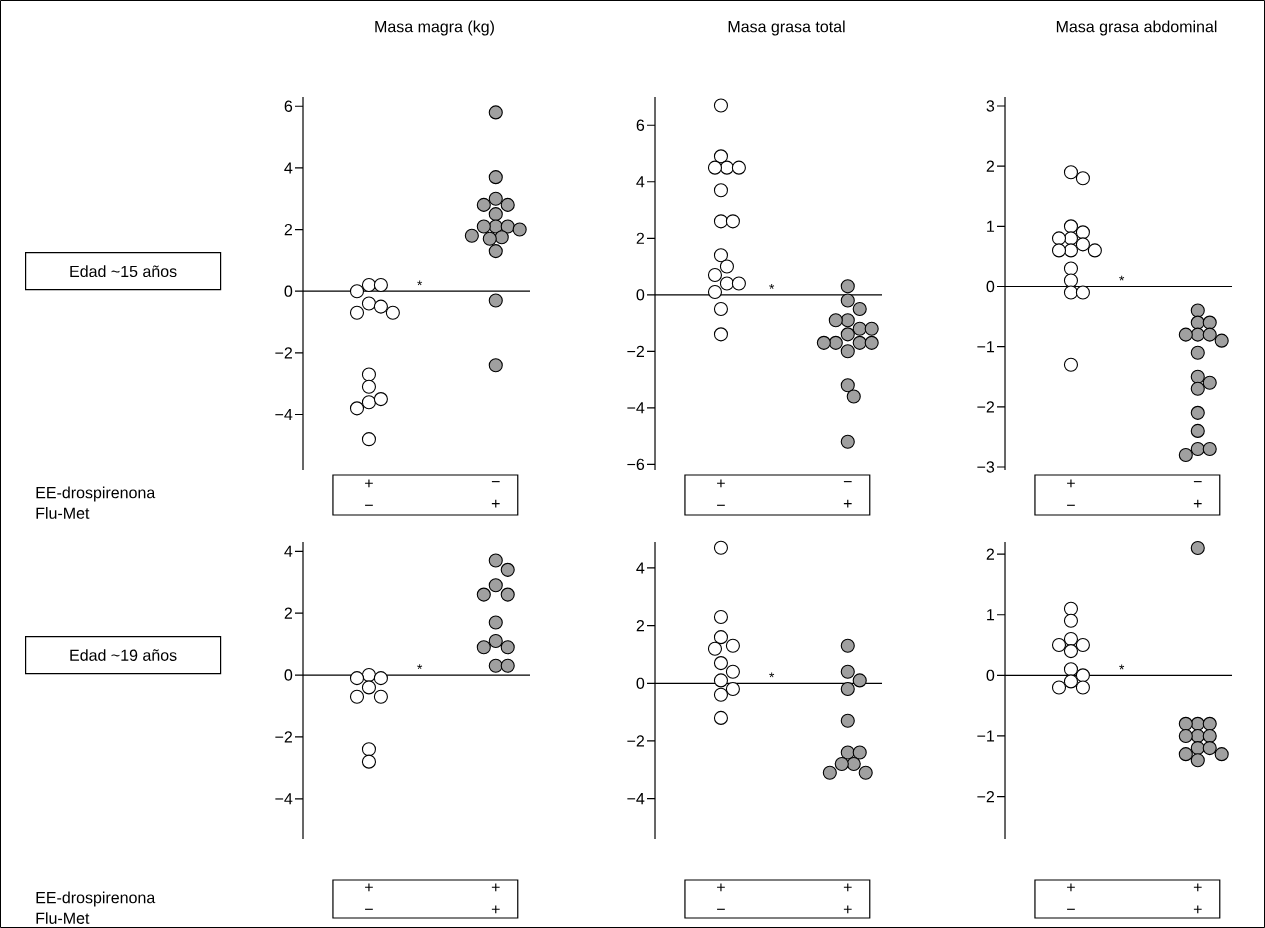 The image size is (1265, 928). Describe the element at coordinates (636, 464) in the screenshot. I see `y-tick-label: −6` at that location.